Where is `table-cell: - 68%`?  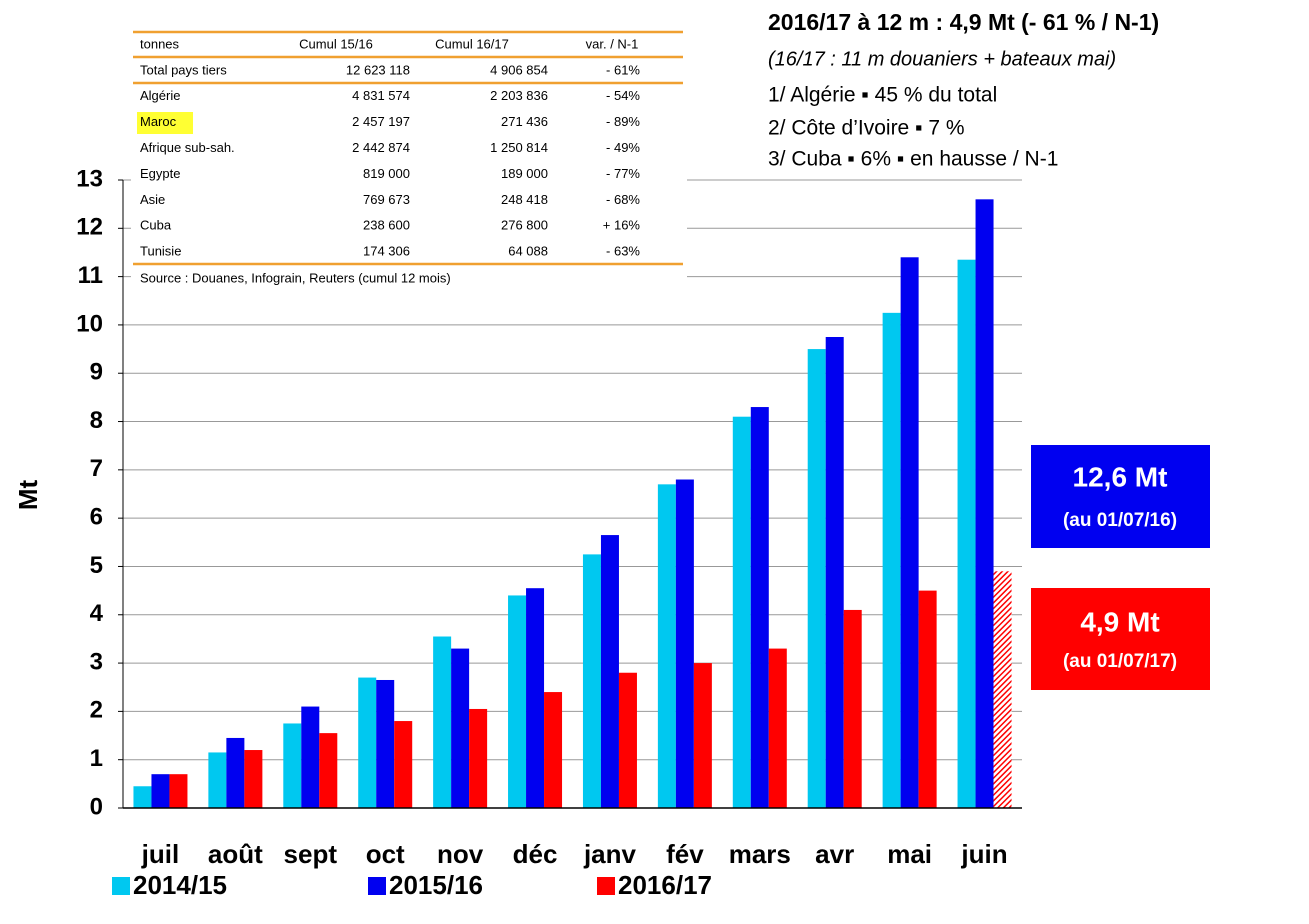
table-cell: - 68% is located at coordinates (623, 199).